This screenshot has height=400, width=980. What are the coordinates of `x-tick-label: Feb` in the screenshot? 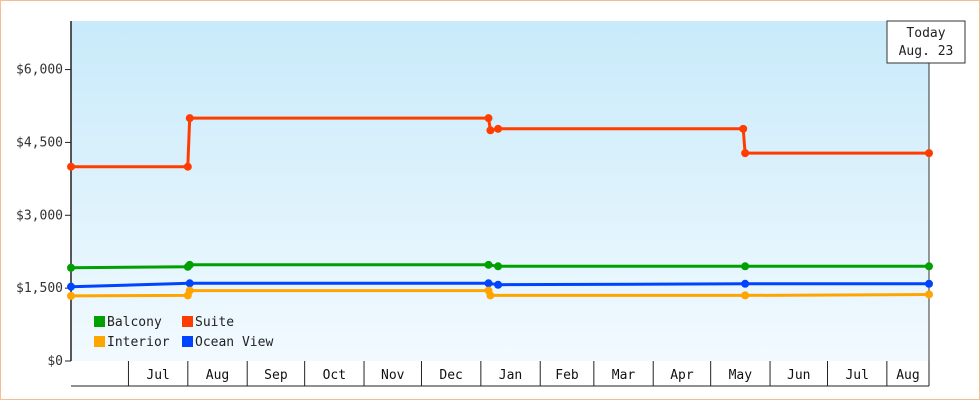 It's located at (567, 375).